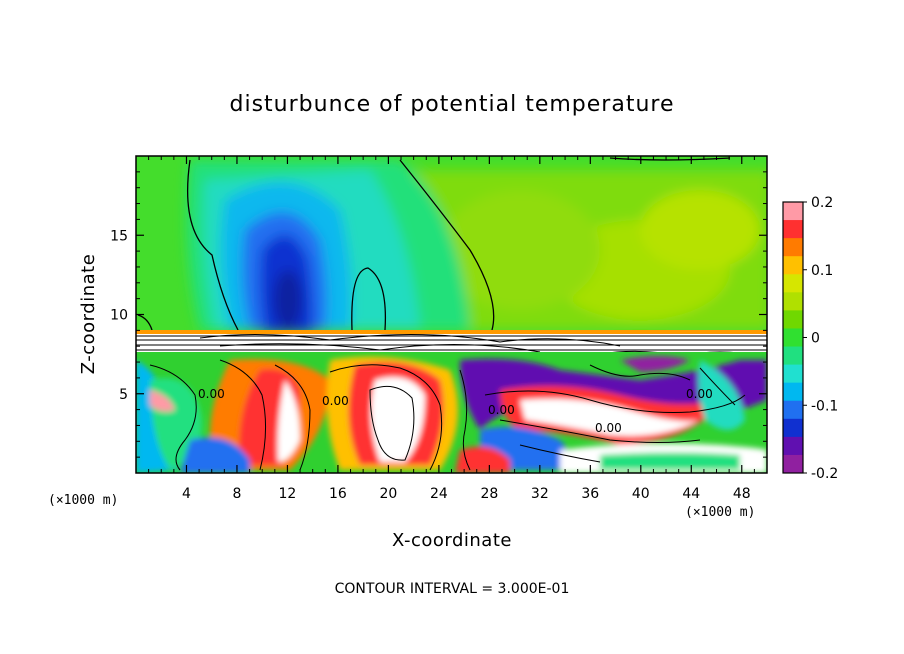 The width and height of the screenshot is (904, 654). I want to click on x-tick-label: 20, so click(388, 494).